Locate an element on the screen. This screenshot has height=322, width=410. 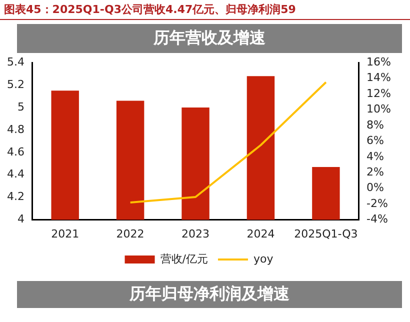
y2-tick-label: -4% is located at coordinates (377, 219).